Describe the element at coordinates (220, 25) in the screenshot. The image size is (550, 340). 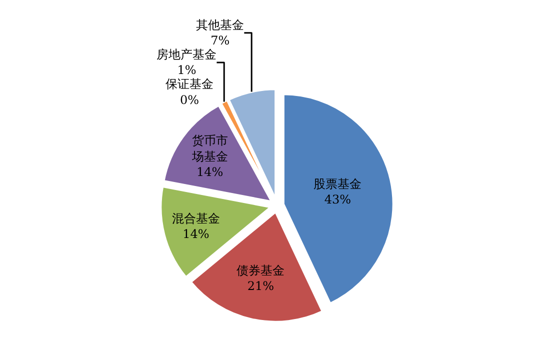
I see `slice-label: 其他基金` at that location.